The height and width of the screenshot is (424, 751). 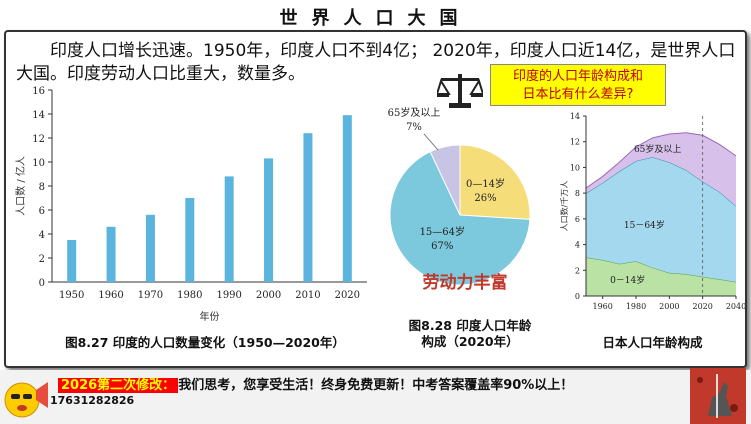 What do you see at coordinates (627, 280) in the screenshot?
I see `area-label-young: 0－14岁` at bounding box center [627, 280].